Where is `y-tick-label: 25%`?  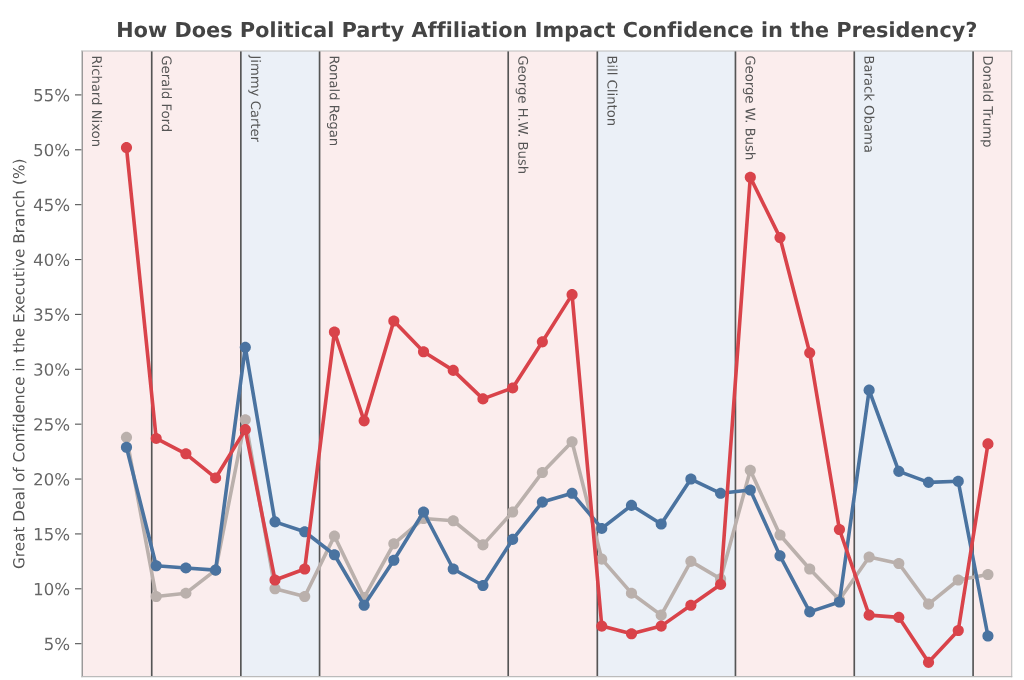
y-tick-label: 25% is located at coordinates (52, 424).